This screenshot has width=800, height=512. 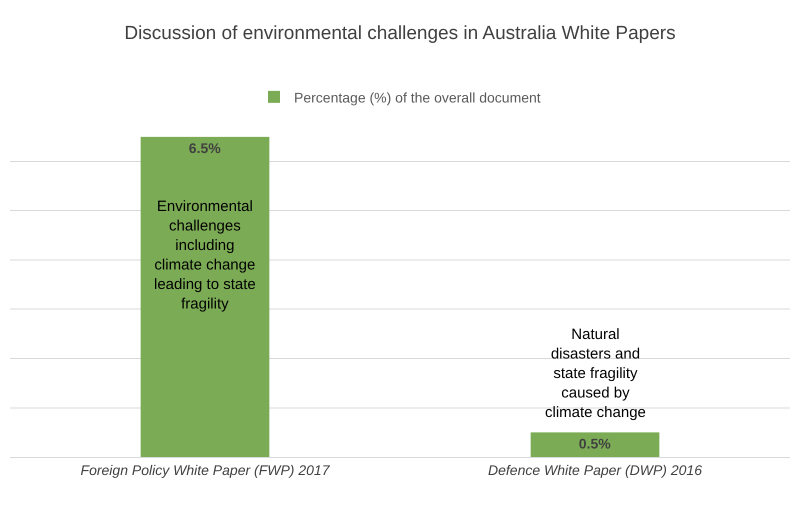 What do you see at coordinates (417, 97) in the screenshot?
I see `legend-label: Percentage (%) of the overall document` at bounding box center [417, 97].